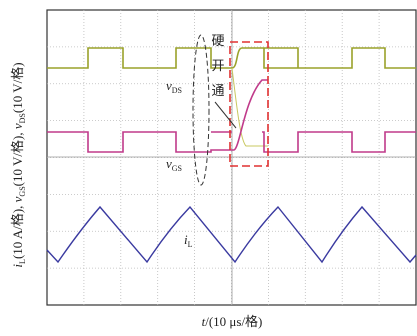  Describe the element at coordinates (225, 115) in the screenshot. I see `callout-line` at that location.